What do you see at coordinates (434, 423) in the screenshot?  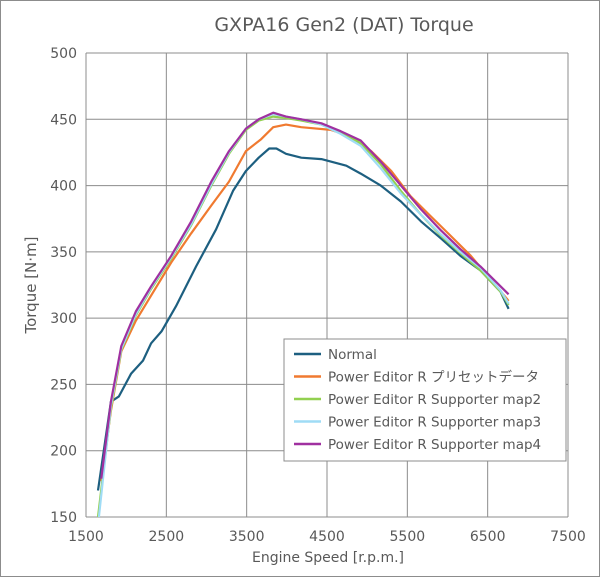 I see `legend-label-3: Power Editor R Supporter map3` at bounding box center [434, 423].